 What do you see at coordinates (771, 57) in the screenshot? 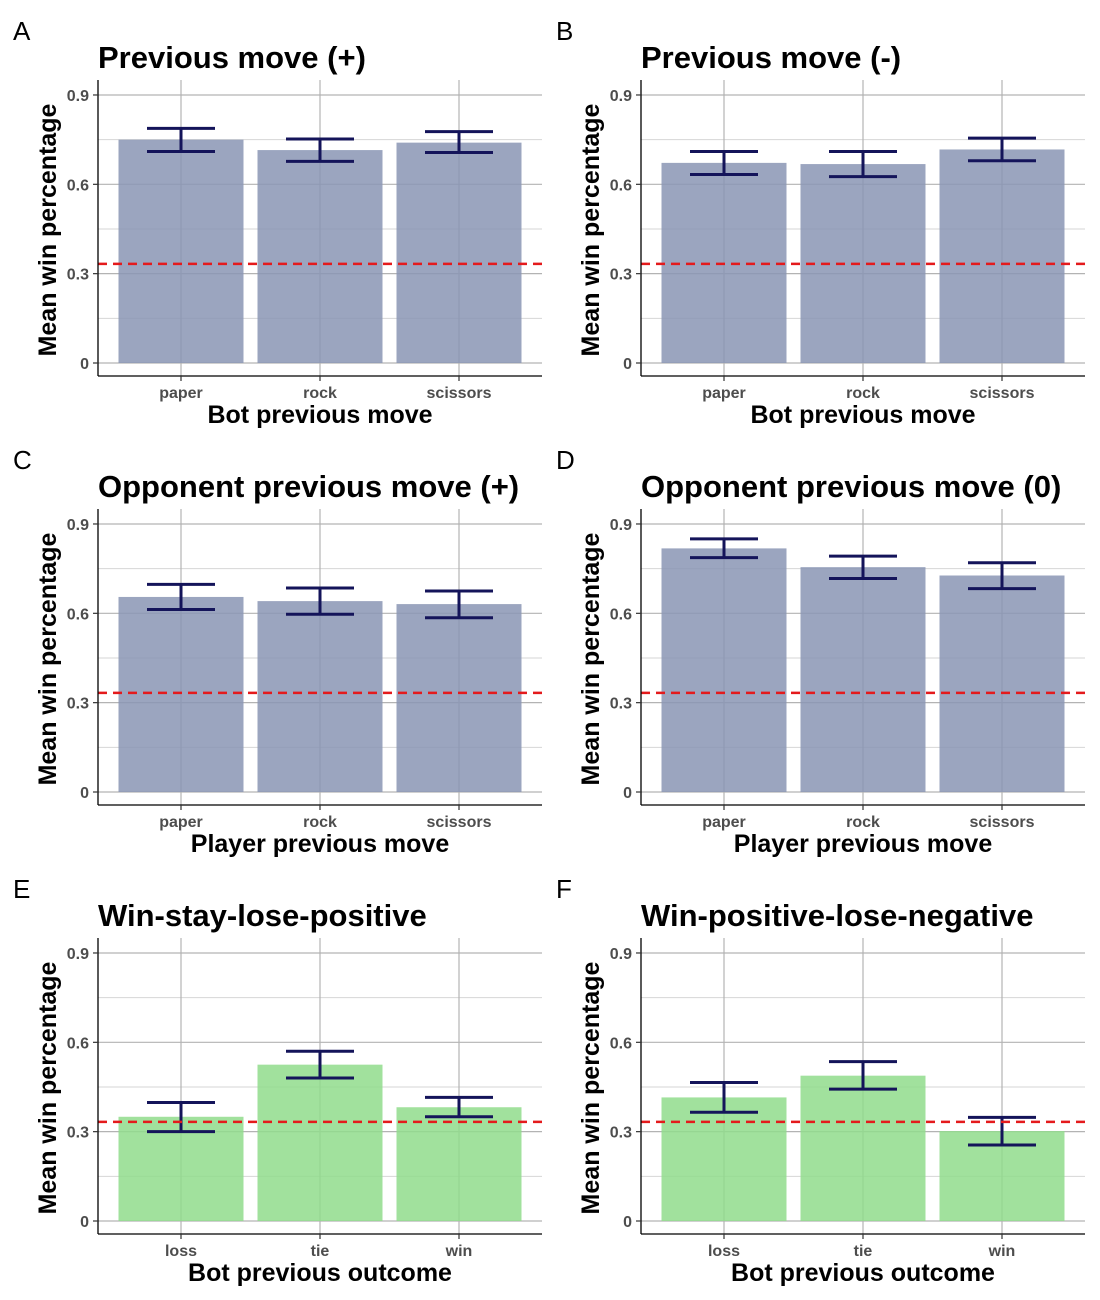
I see `chart-title: Previous move (-)` at bounding box center [771, 57].